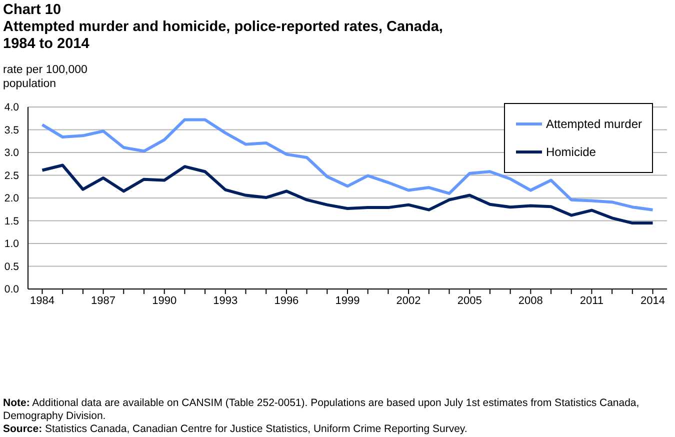 The height and width of the screenshot is (437, 675). What do you see at coordinates (42, 300) in the screenshot?
I see `x-tick-label: 1984` at bounding box center [42, 300].